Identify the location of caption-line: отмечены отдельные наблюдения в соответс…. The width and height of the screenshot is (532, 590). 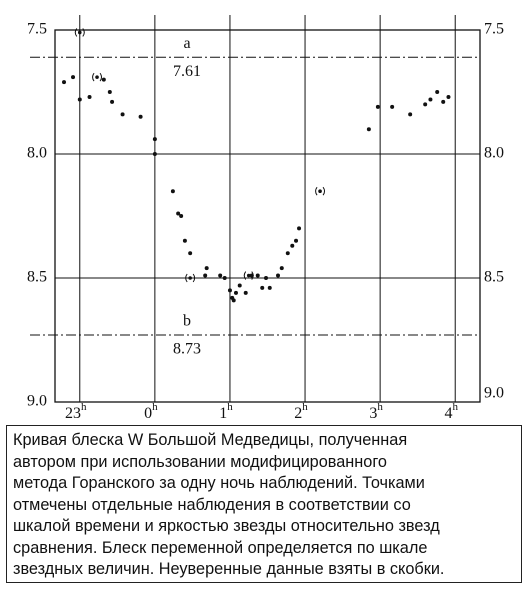
(212, 504).